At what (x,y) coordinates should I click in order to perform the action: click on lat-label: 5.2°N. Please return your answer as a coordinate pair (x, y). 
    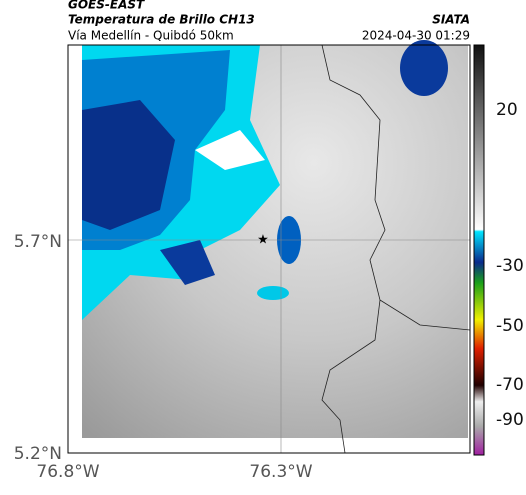
    Looking at the image, I should click on (38, 454).